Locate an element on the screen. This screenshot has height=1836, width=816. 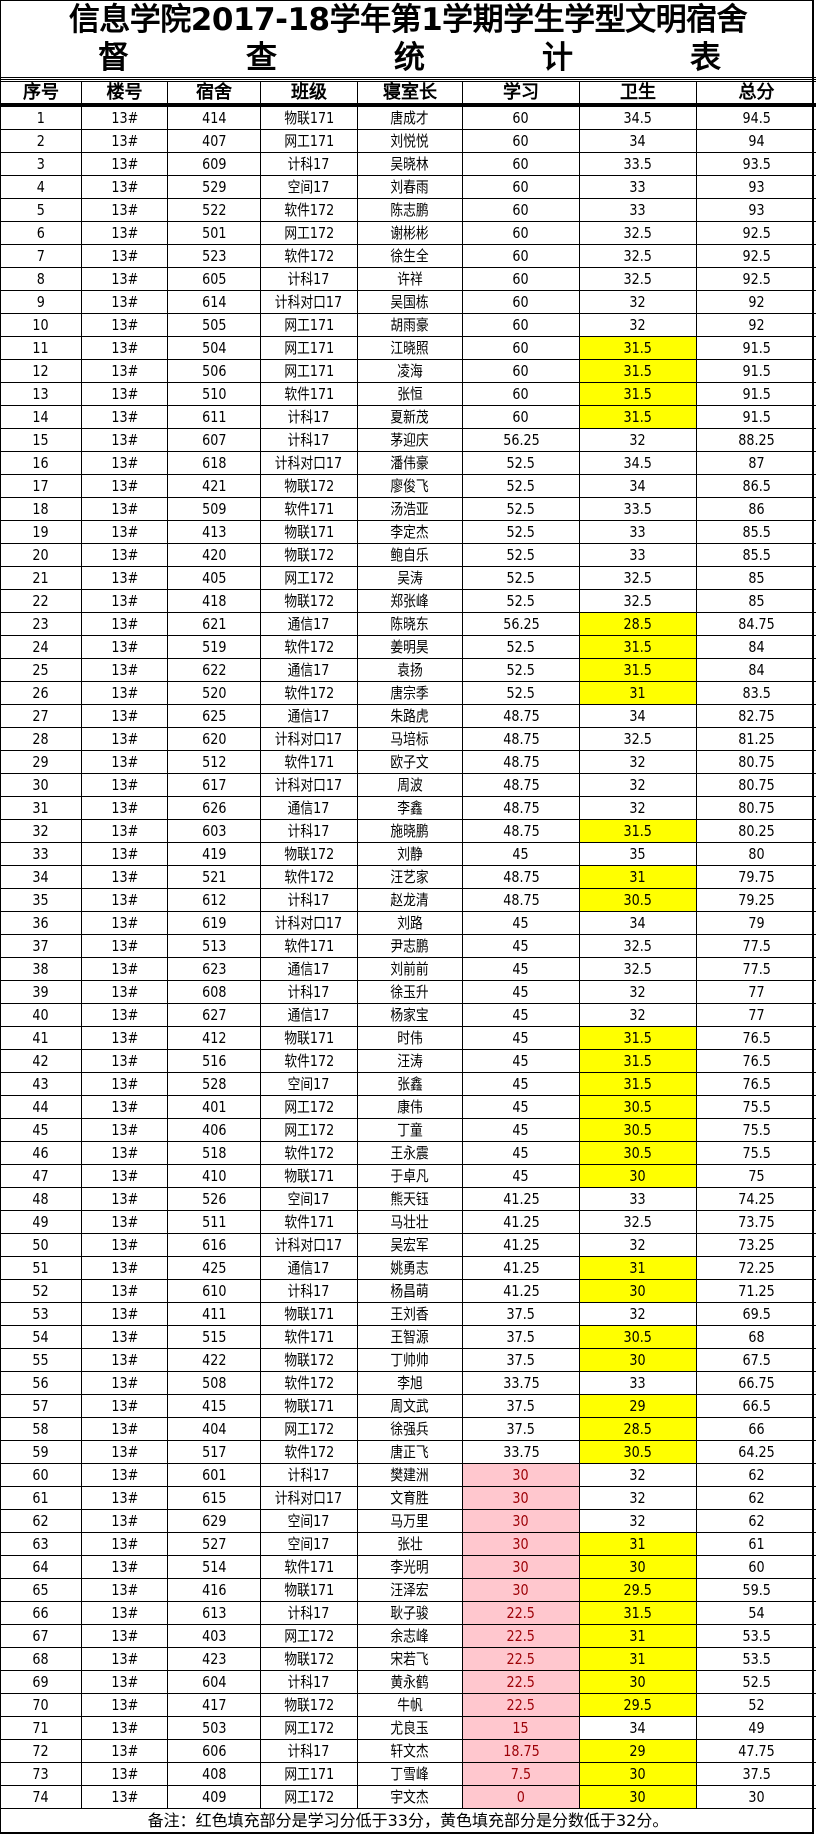
cell-dorm-leader: 余志峰 is located at coordinates (410, 1636).